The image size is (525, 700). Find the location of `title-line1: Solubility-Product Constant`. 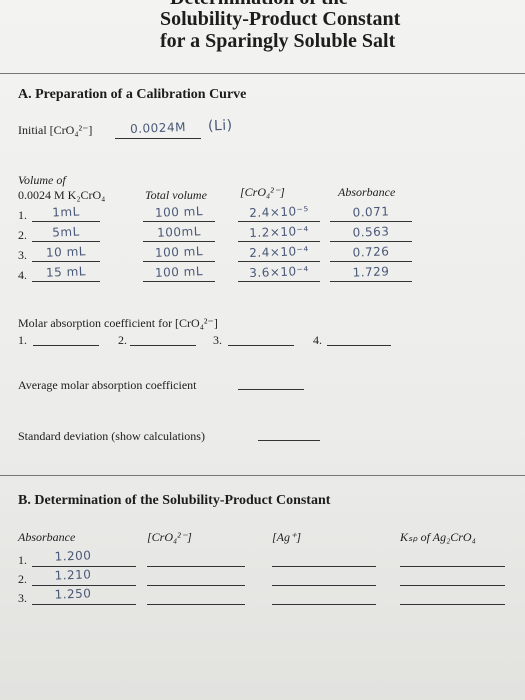

title-line1: Solubility-Product Constant is located at coordinates (280, 19).